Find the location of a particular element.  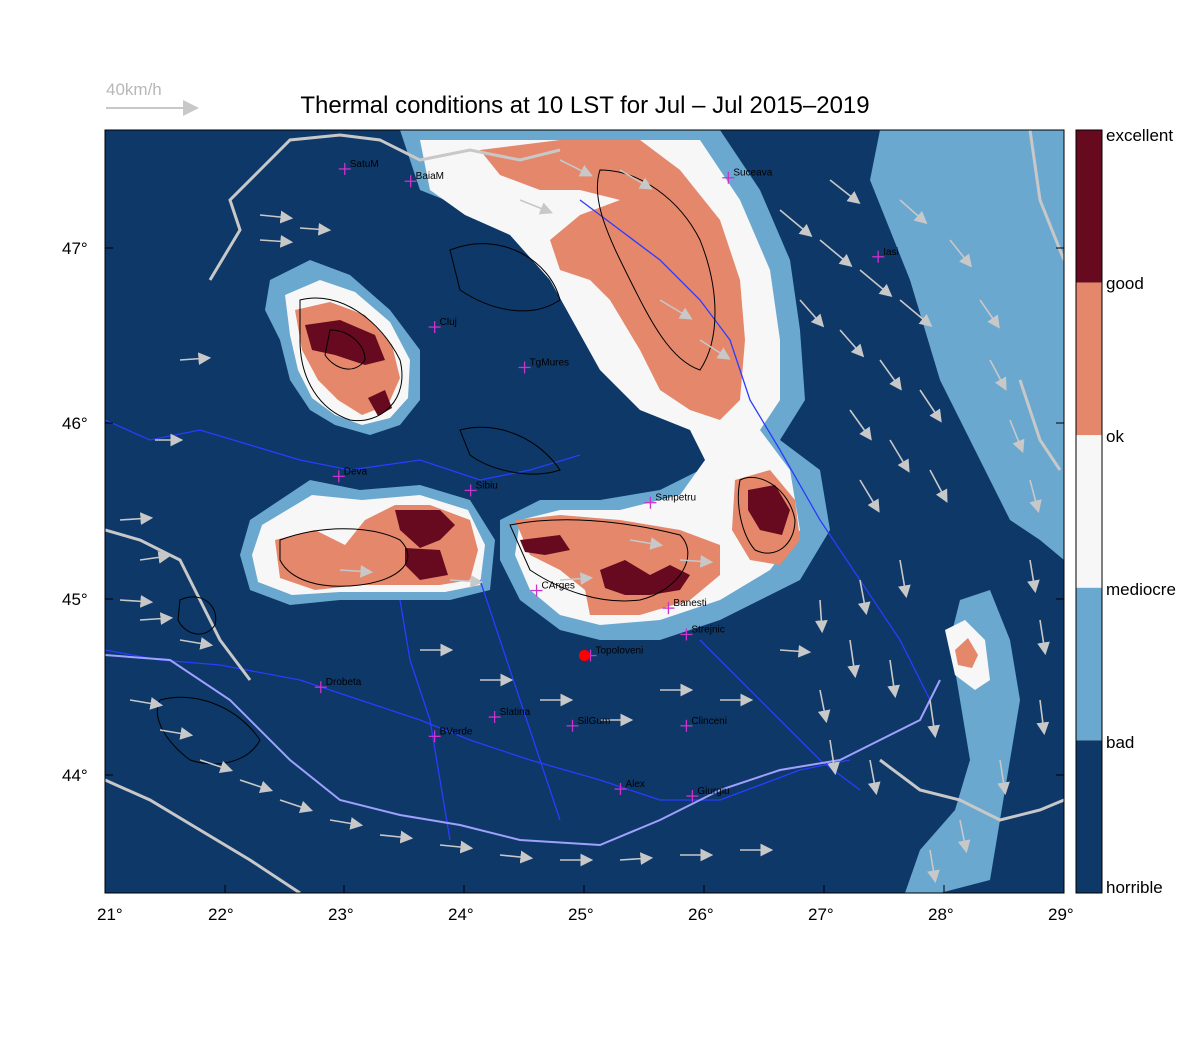

city-label: BaiaM is located at coordinates (430, 176).